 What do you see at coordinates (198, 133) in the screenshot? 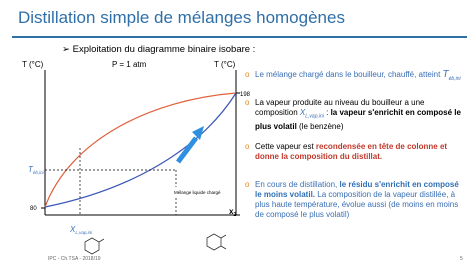
I see `arrow-head` at bounding box center [198, 133].